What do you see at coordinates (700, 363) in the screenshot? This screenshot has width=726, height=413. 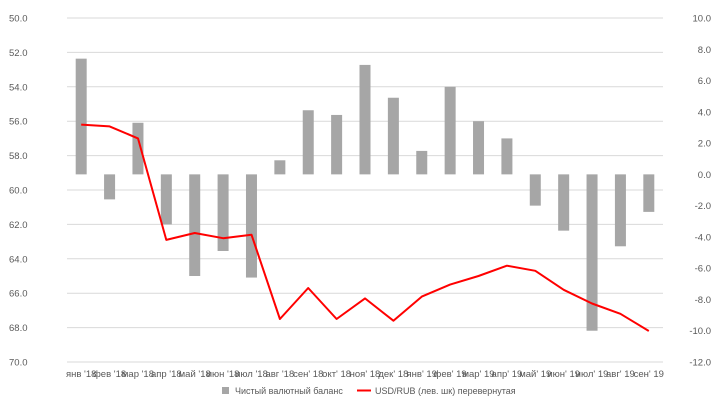 I see `right-tick-label: -12.0` at bounding box center [700, 363].